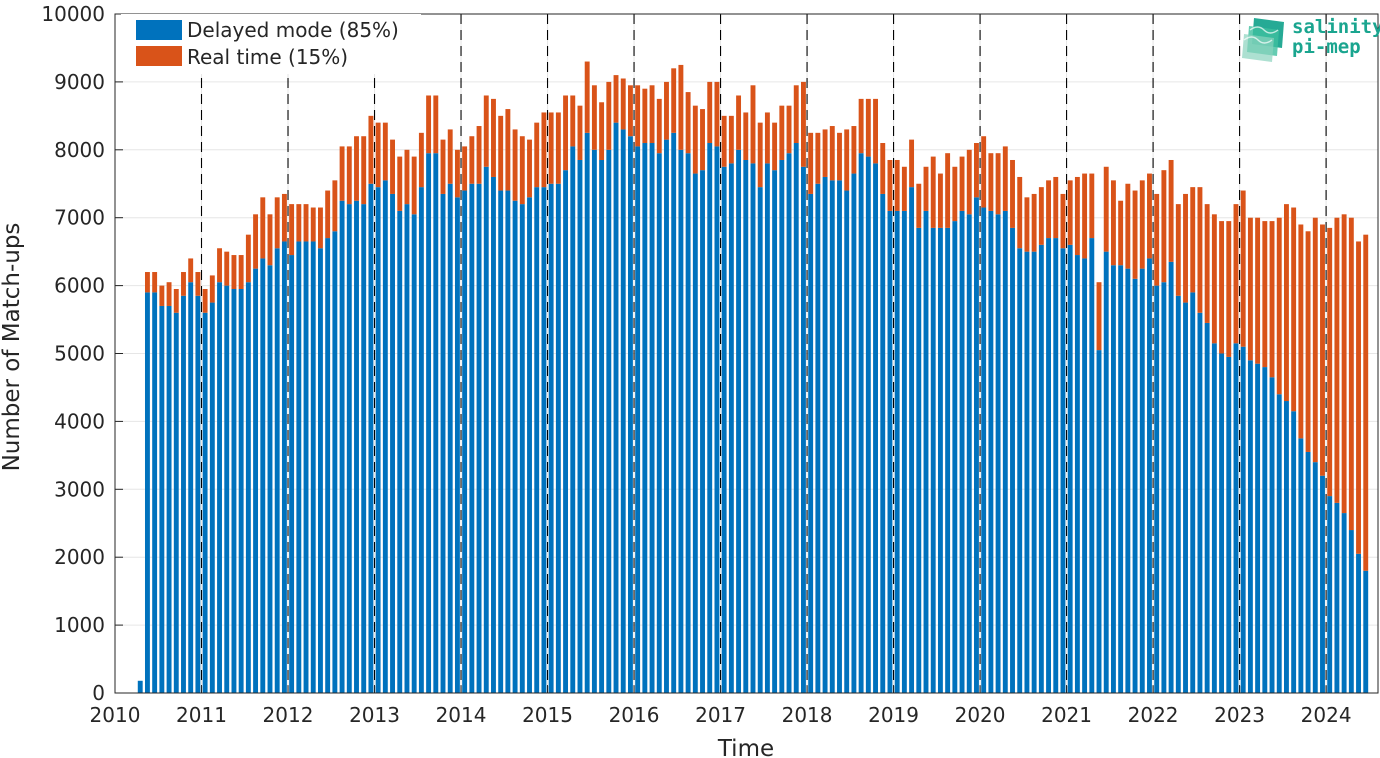 This screenshot has width=1380, height=758. What do you see at coordinates (79, 625) in the screenshot?
I see `y-tick-label: 1000` at bounding box center [79, 625].